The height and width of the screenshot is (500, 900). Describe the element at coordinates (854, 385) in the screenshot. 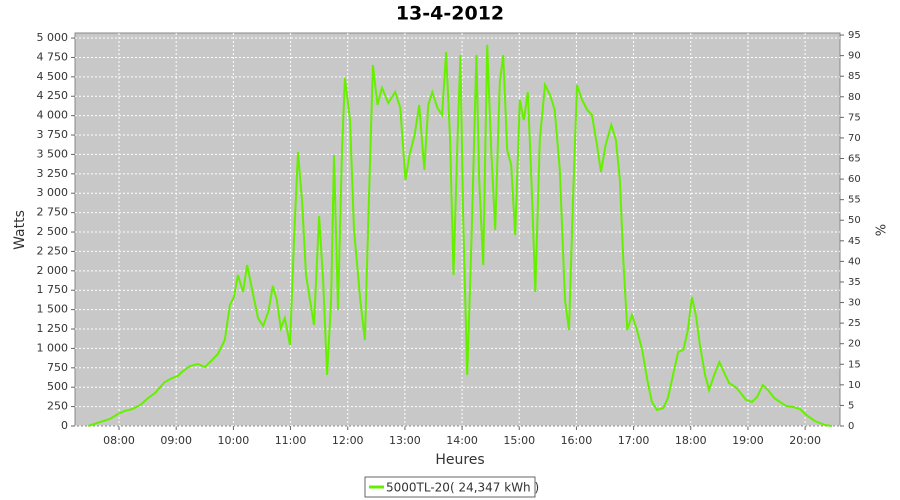

I see `y2-tick-label: 10` at that location.